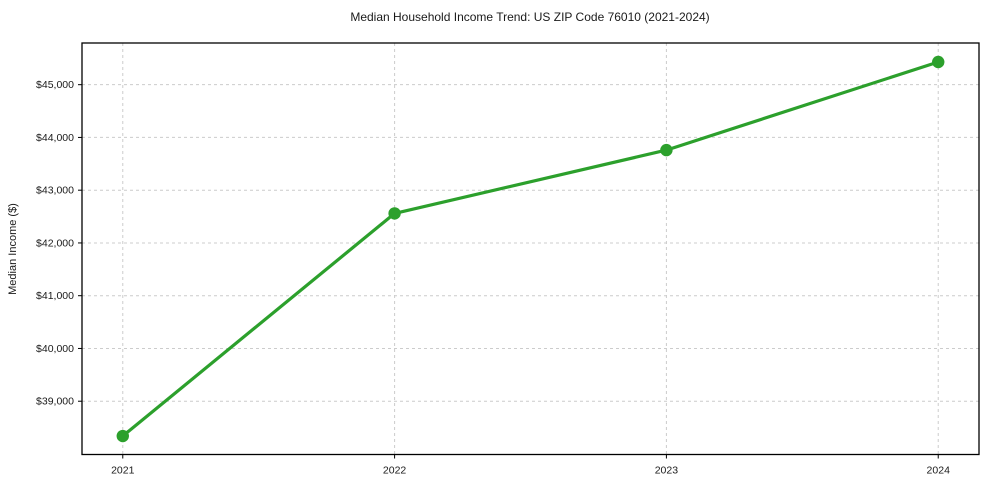  Describe the element at coordinates (55, 402) in the screenshot. I see `y-tick-label: $39,000` at that location.